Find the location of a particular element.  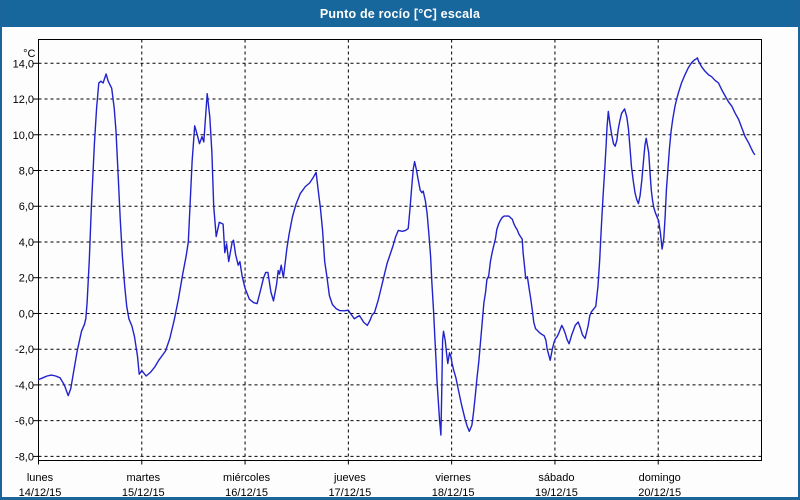

x-axis-day-label: miércoles is located at coordinates (247, 478).